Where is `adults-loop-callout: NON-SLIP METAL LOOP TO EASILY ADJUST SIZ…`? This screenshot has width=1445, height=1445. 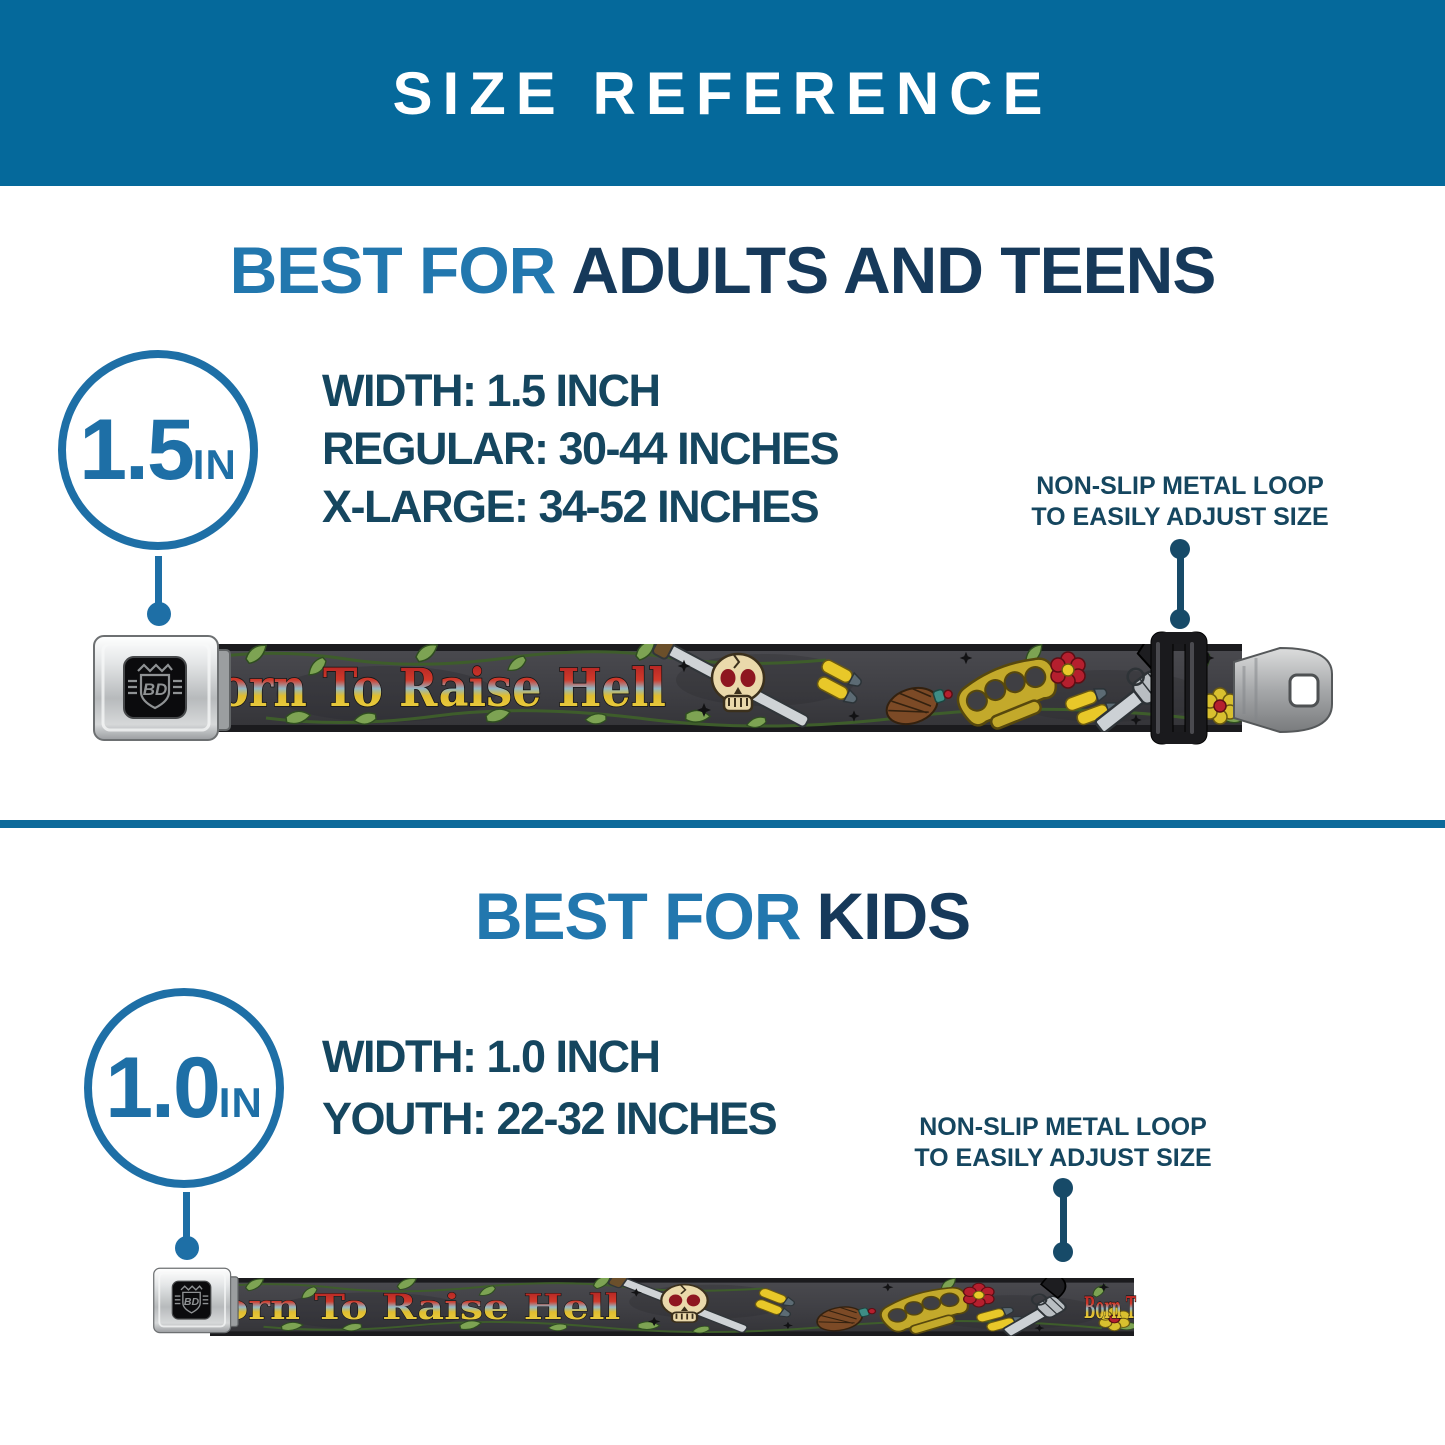 adults-loop-callout: NON-SLIP METAL LOOP TO EASILY ADJUST SIZ… is located at coordinates (1180, 502).